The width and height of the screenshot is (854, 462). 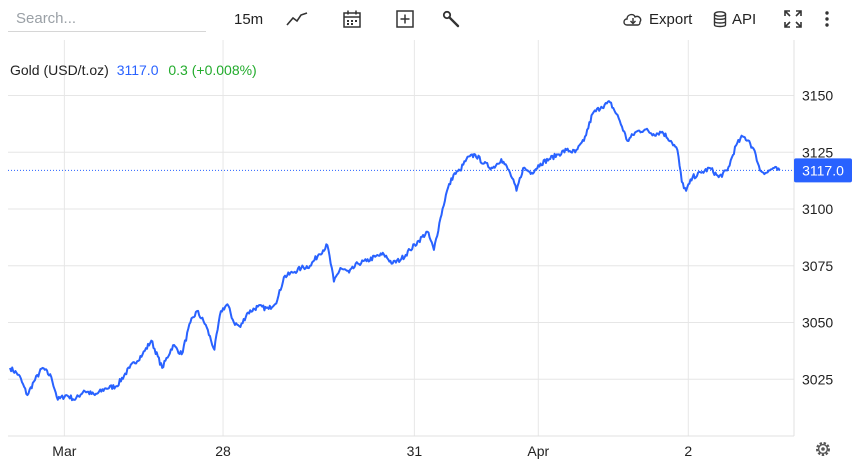 What do you see at coordinates (671, 19) in the screenshot?
I see `export-label: Export` at bounding box center [671, 19].